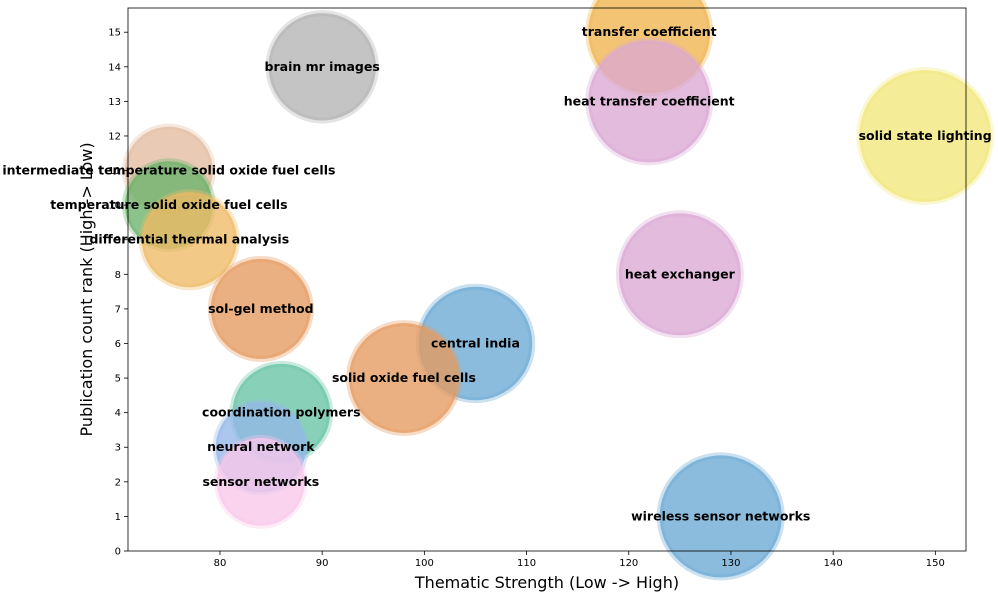 Image resolution: width=998 pixels, height=598 pixels. I want to click on y-tick-label: 14, so click(114, 67).